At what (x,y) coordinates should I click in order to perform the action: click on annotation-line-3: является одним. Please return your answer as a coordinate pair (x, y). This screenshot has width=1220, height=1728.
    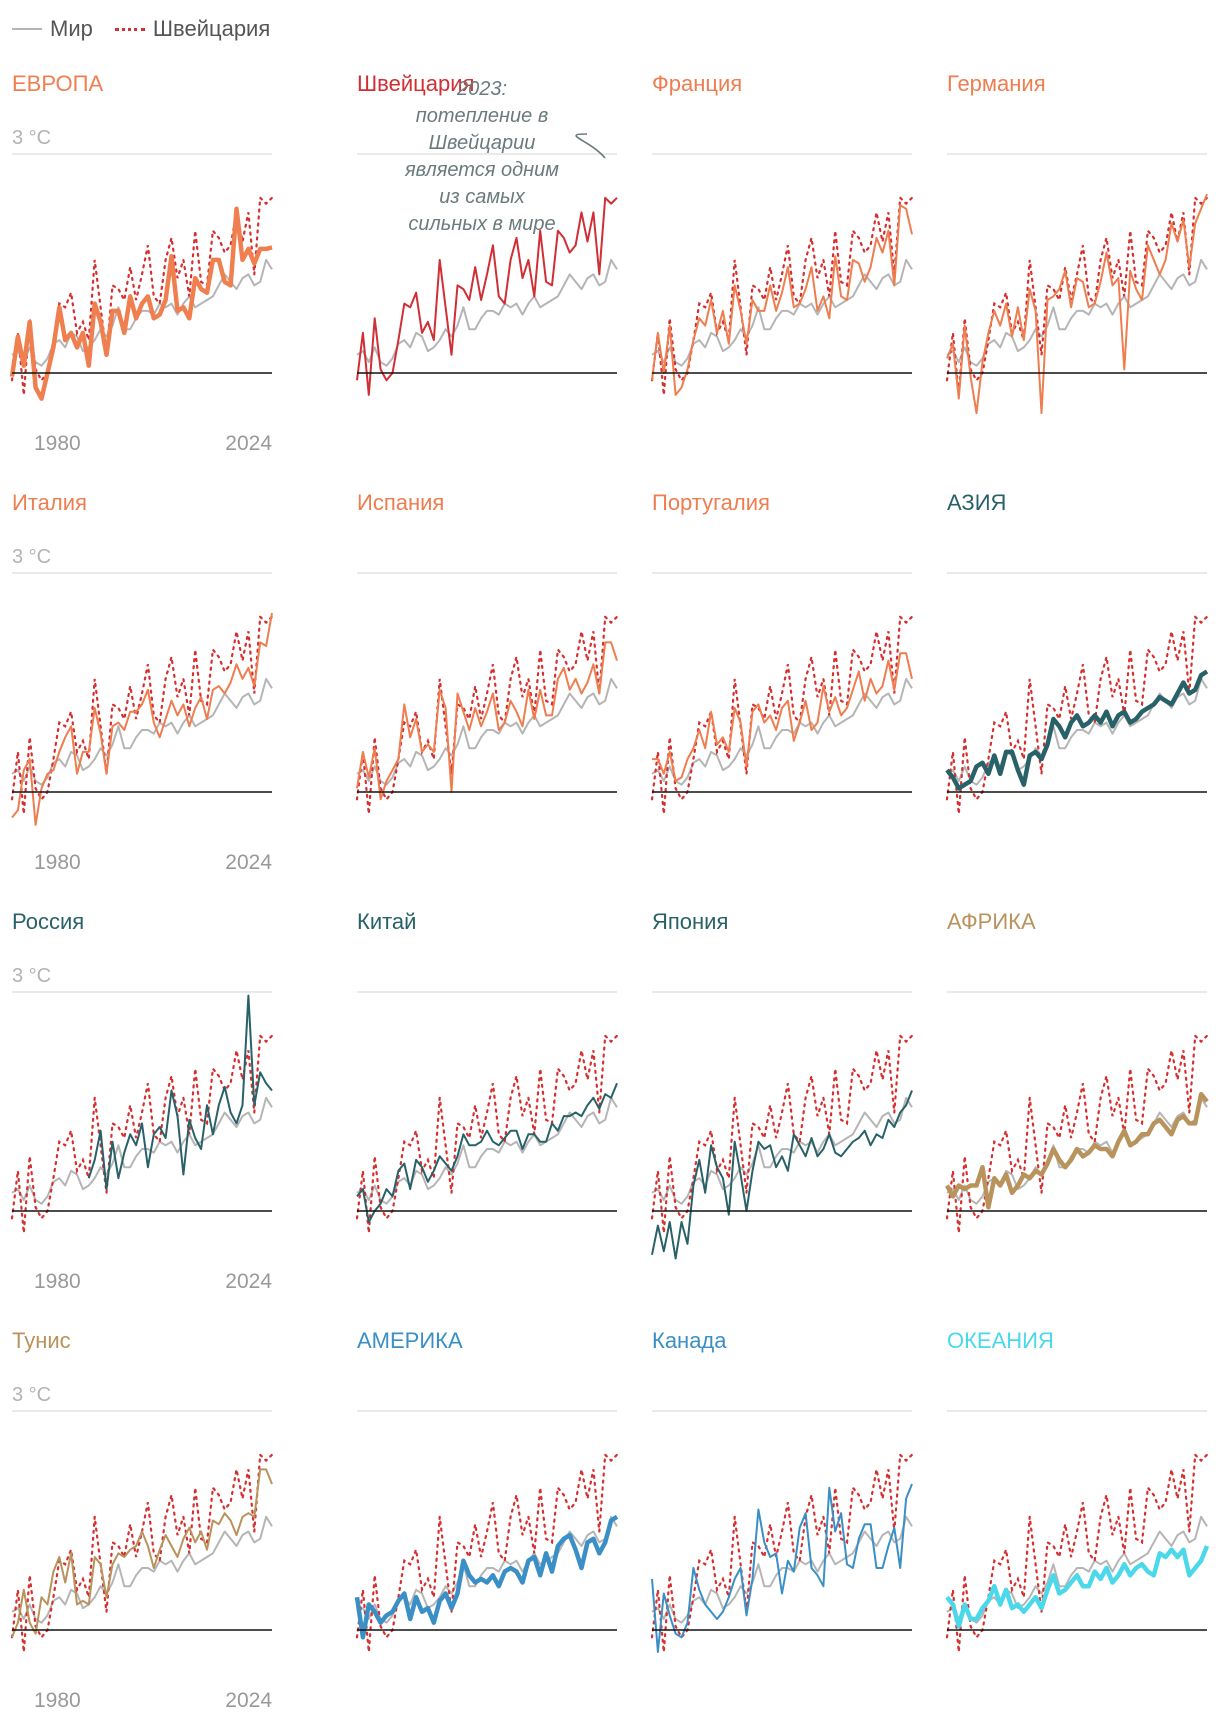
    Looking at the image, I should click on (481, 170).